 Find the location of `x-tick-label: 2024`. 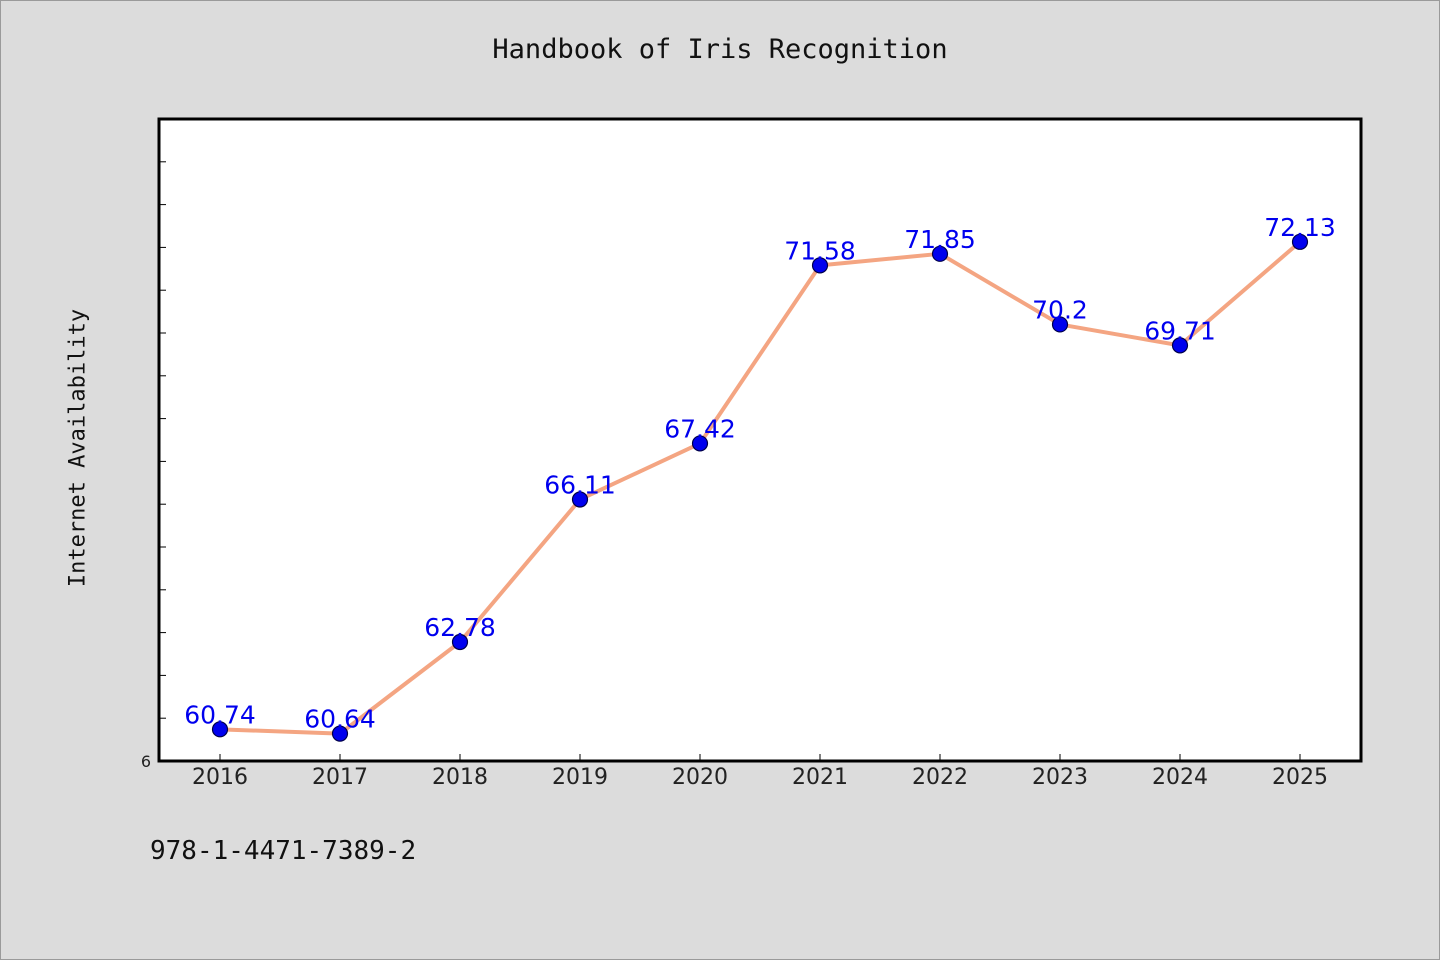

x-tick-label: 2024 is located at coordinates (1180, 777).